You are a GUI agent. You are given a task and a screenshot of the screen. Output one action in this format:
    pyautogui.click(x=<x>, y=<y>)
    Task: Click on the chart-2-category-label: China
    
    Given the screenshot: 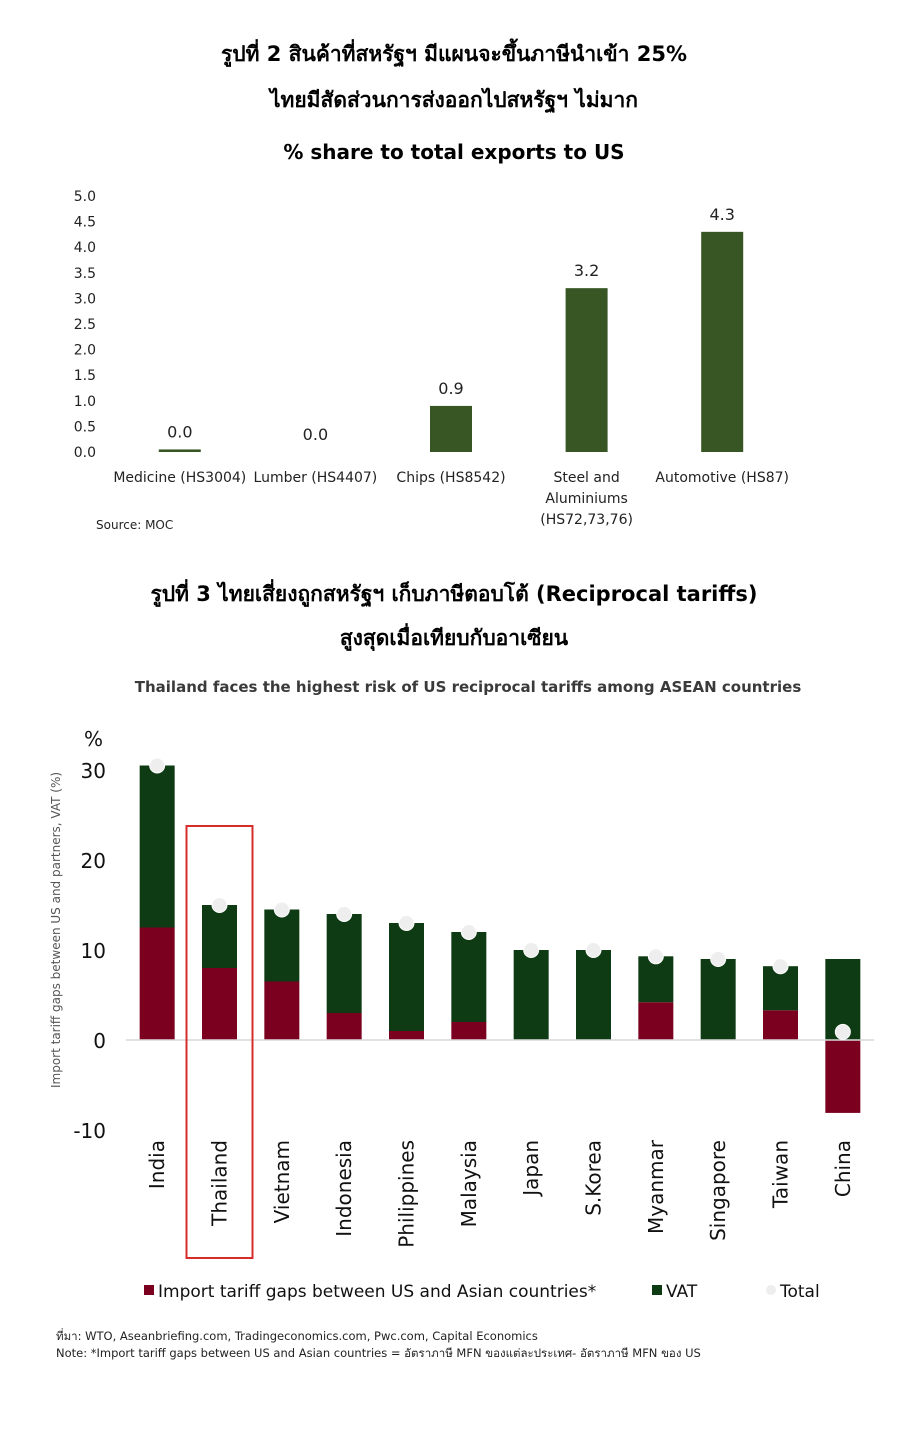 What is the action you would take?
    pyautogui.click(x=843, y=1168)
    